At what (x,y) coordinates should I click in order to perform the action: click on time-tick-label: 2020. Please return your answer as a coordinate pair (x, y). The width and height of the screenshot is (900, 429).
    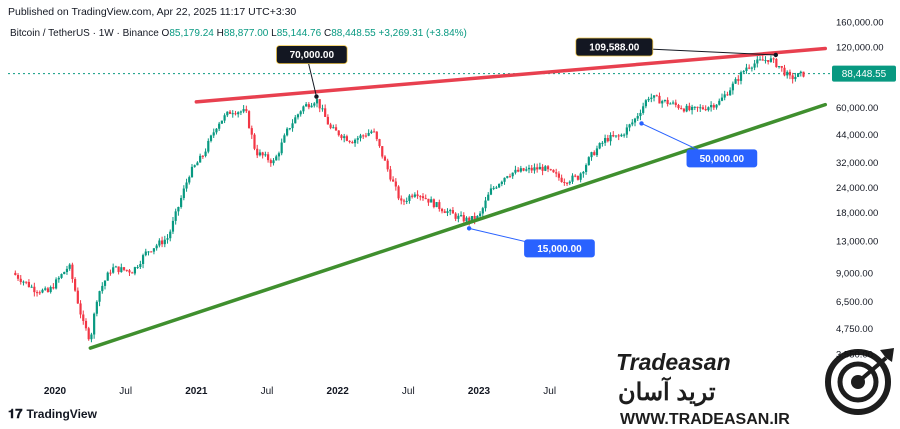
    Looking at the image, I should click on (55, 391).